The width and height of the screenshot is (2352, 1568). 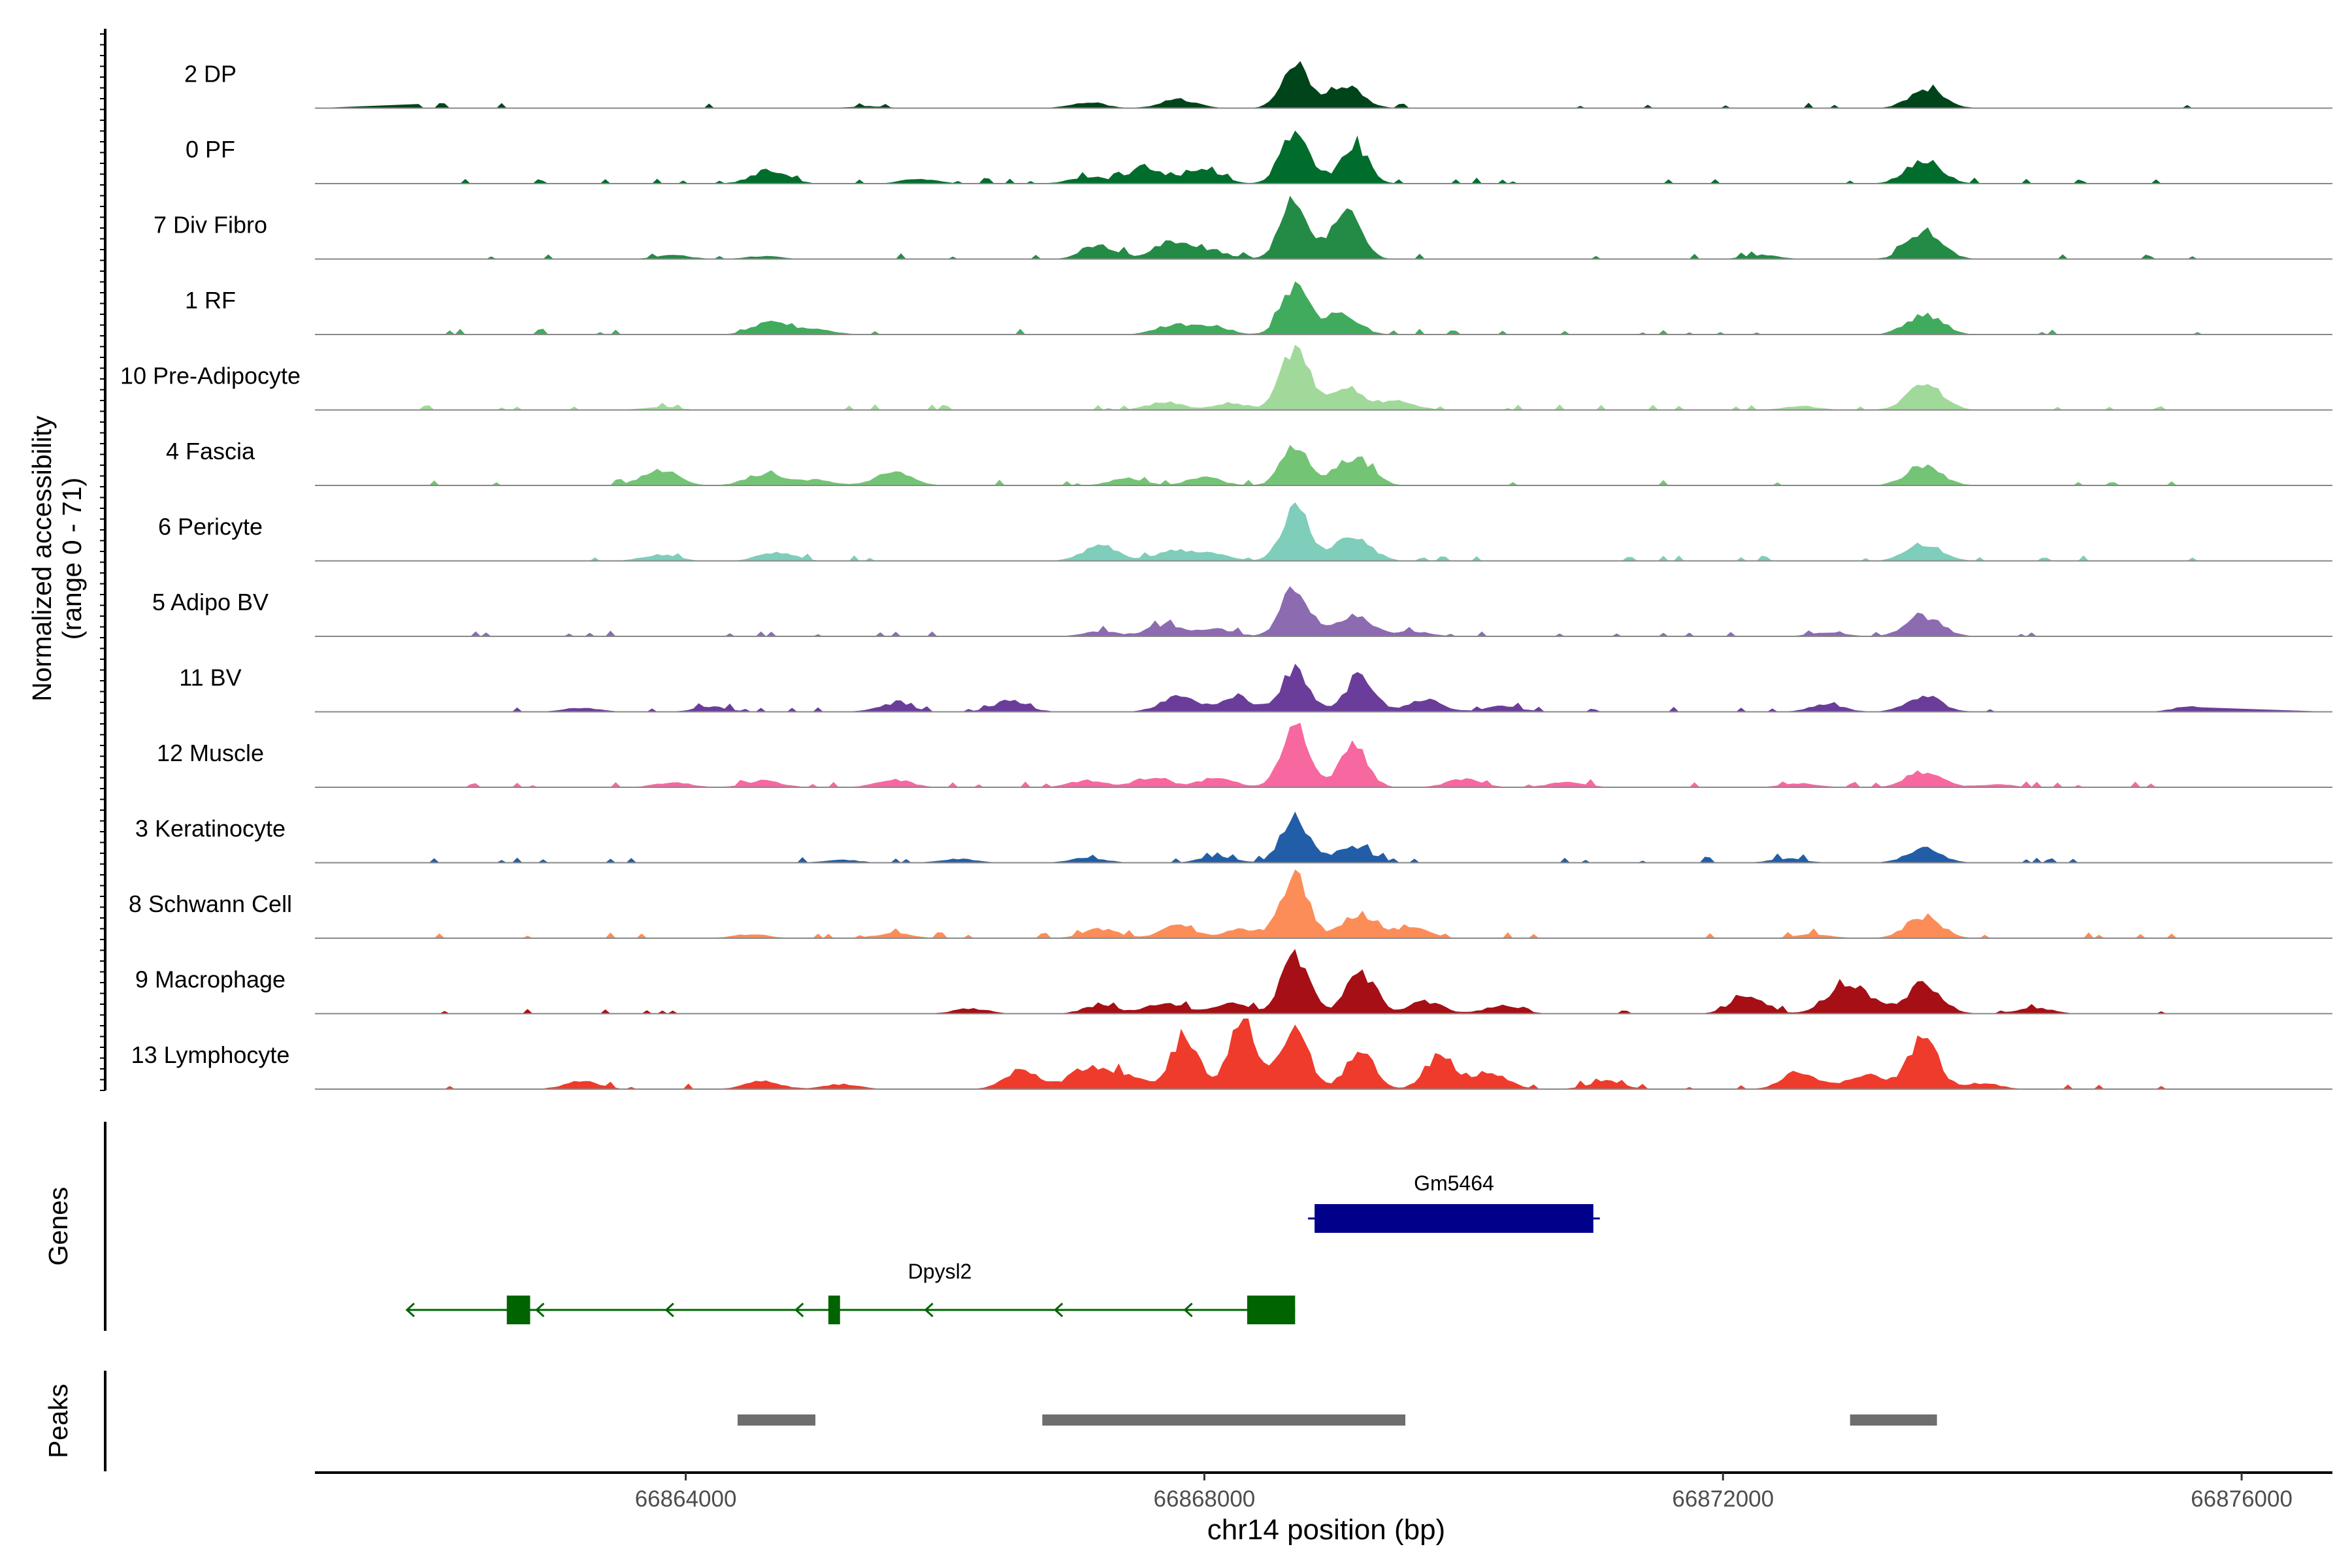 What do you see at coordinates (103, 560) in the screenshot?
I see `coverage-y-axis` at bounding box center [103, 560].